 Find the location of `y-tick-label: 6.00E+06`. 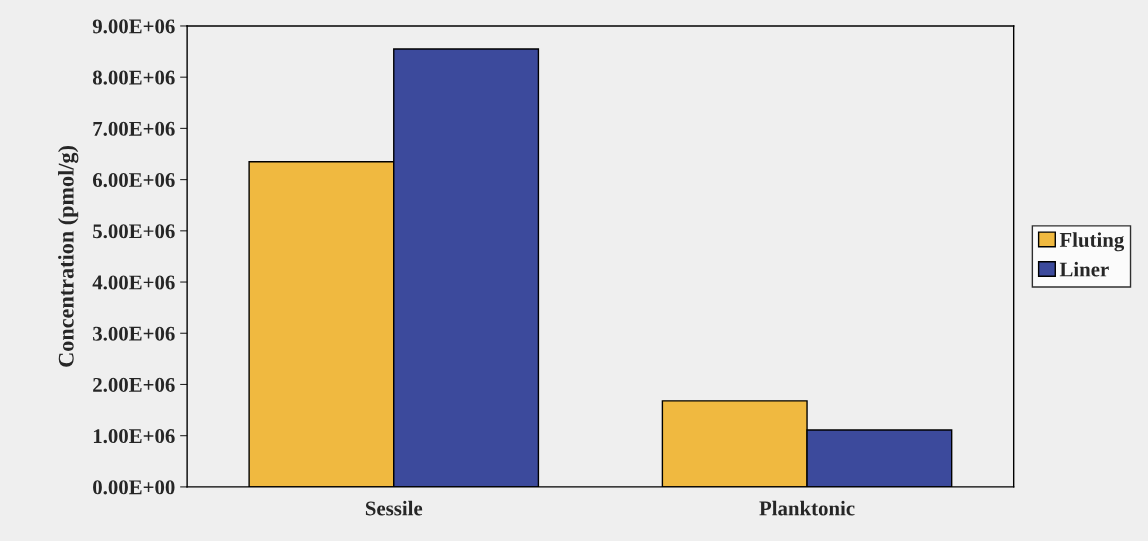

y-tick-label: 6.00E+06 is located at coordinates (133, 180).